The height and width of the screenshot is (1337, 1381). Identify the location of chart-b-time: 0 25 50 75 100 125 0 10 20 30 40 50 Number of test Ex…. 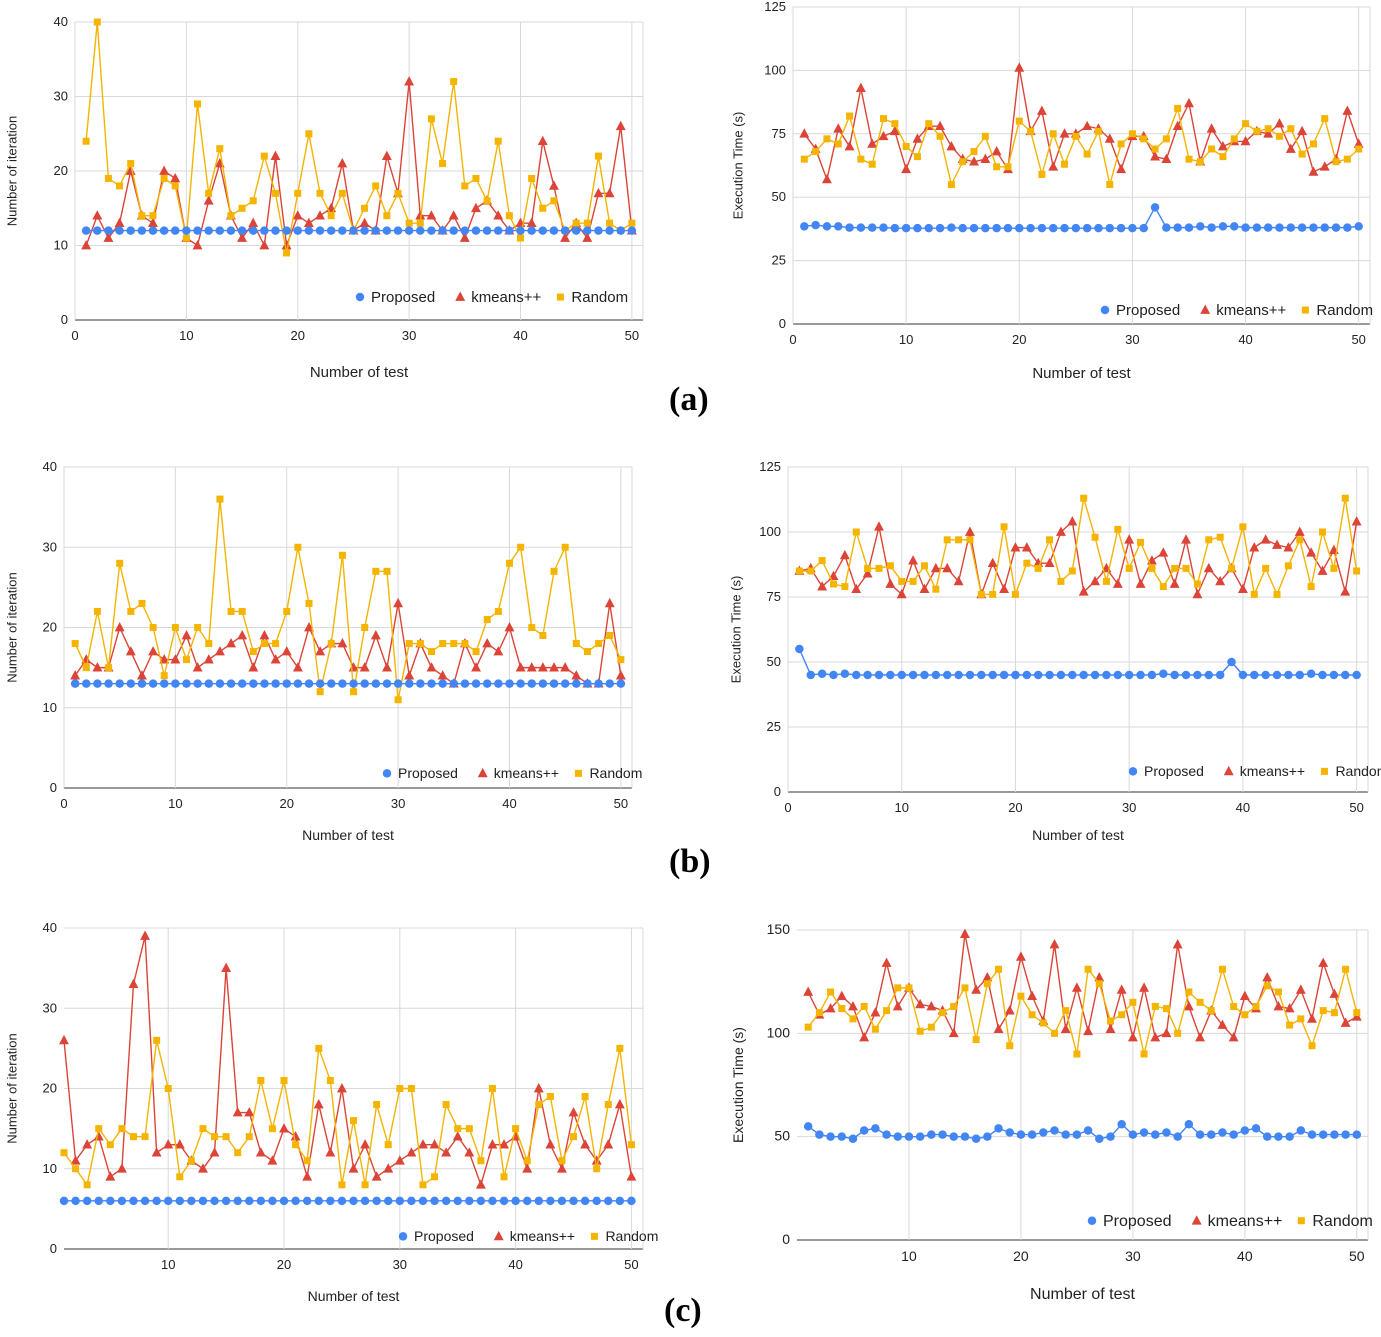
(1055, 651).